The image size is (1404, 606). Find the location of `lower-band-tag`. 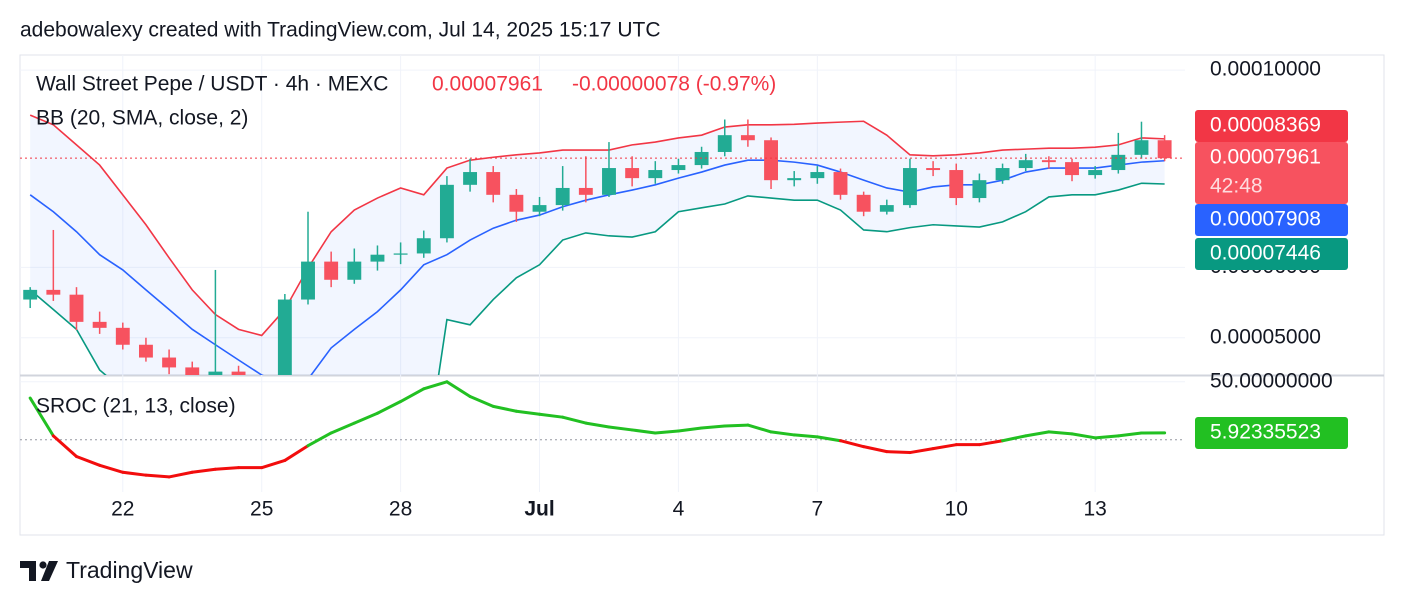

lower-band-tag is located at coordinates (1271, 254).